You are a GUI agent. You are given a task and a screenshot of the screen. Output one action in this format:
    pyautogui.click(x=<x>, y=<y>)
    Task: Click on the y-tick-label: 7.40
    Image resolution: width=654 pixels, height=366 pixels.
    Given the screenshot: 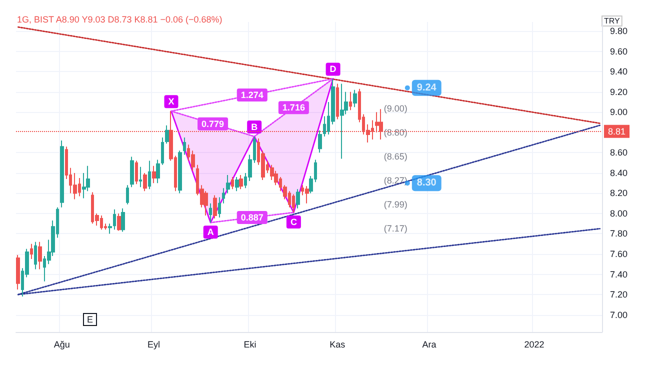 What is the action you would take?
    pyautogui.click(x=619, y=274)
    